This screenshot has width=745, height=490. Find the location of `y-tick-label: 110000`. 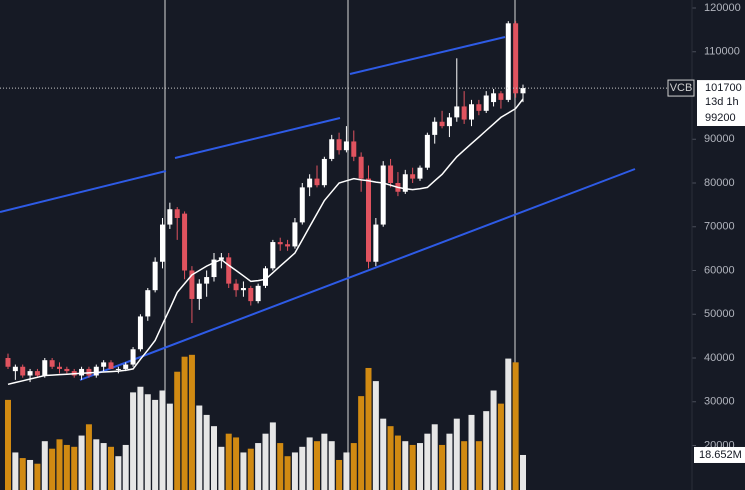

y-tick-label: 110000 is located at coordinates (722, 52).